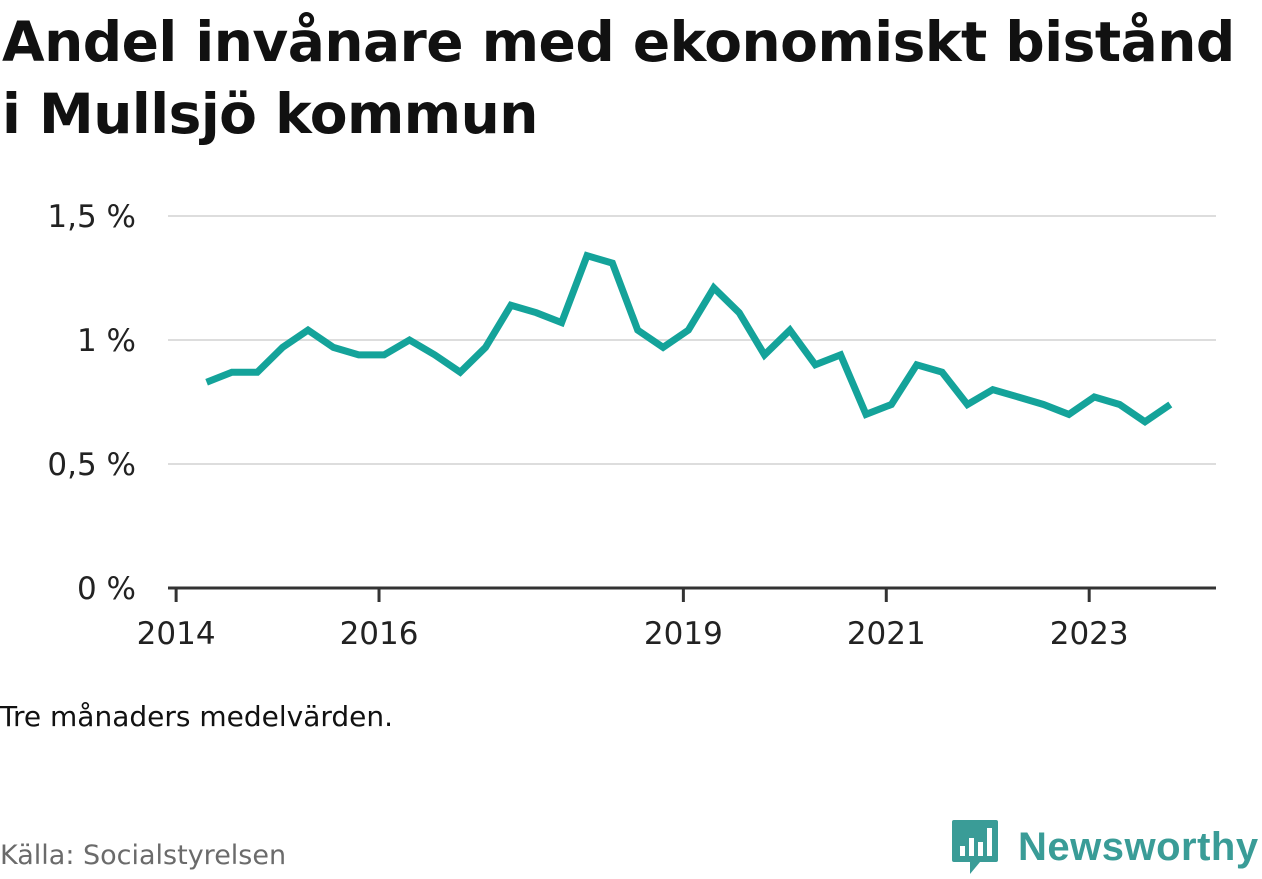  What do you see at coordinates (176, 634) in the screenshot?
I see `x-tick-label: 2014` at bounding box center [176, 634].